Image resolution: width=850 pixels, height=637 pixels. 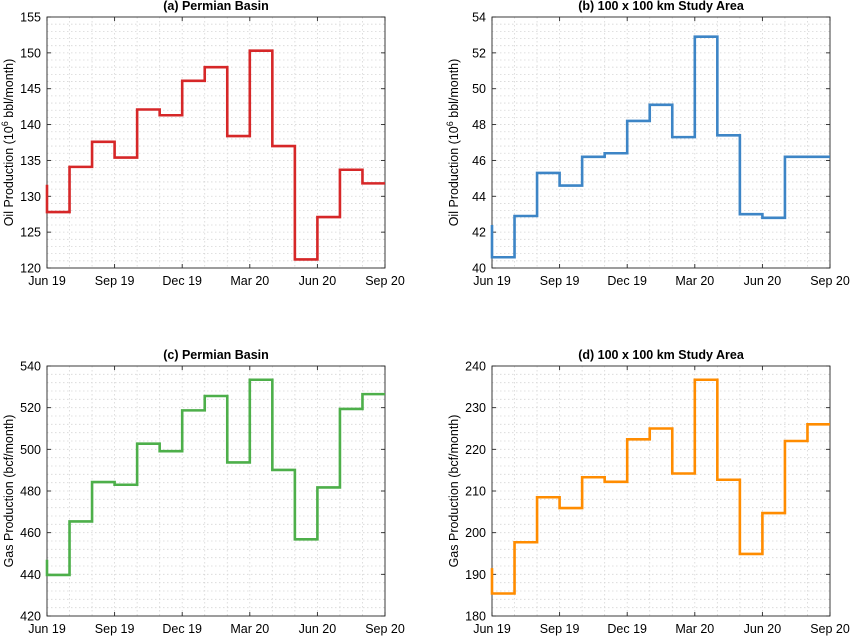 What do you see at coordinates (30, 161) in the screenshot?
I see `y-tick-label: 135` at bounding box center [30, 161].